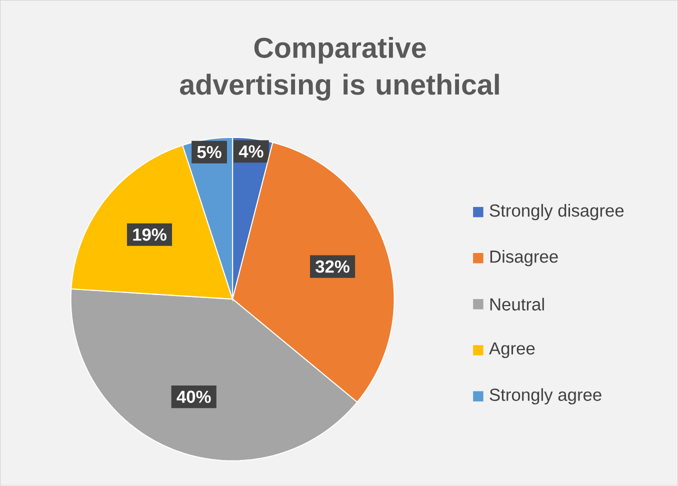  I want to click on legend-label: Strongly disagree, so click(557, 212).